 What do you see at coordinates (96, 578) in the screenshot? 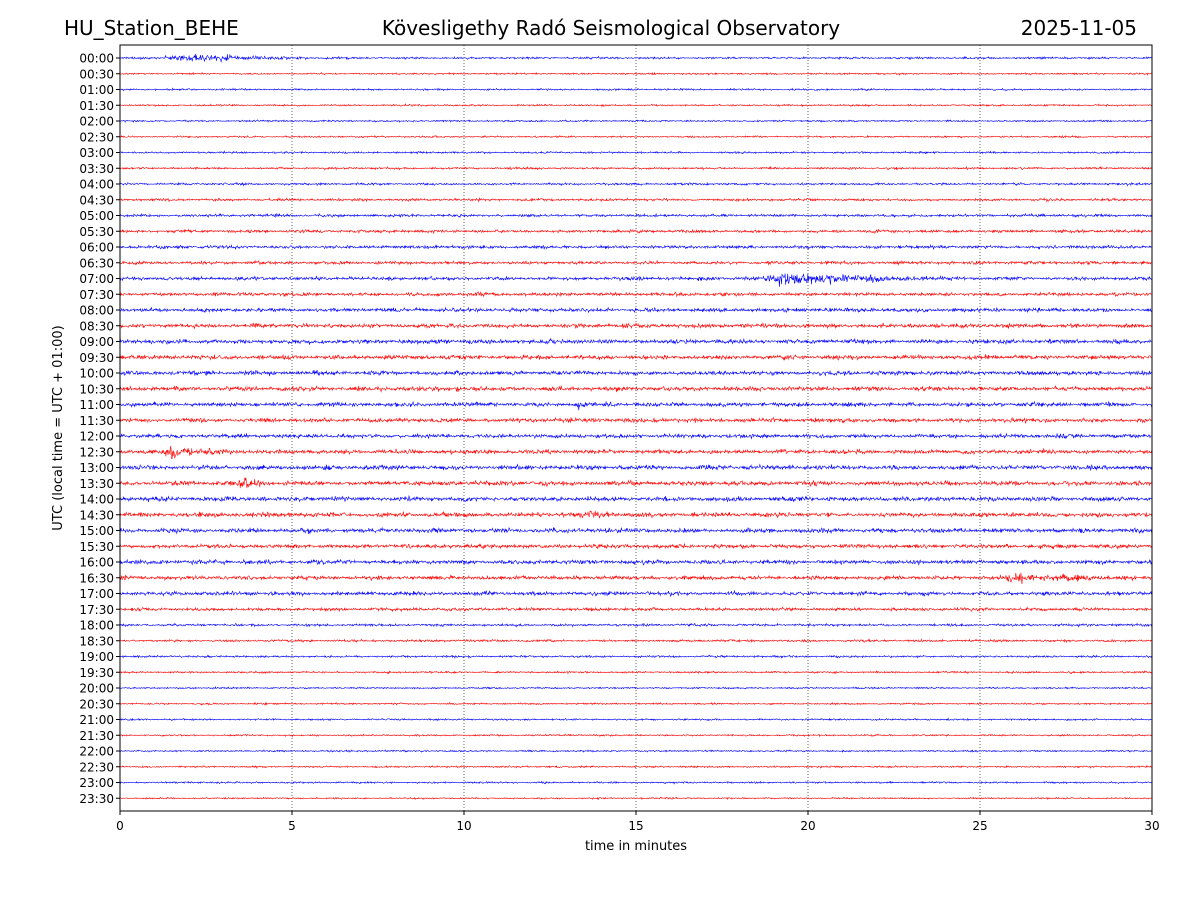
I see `y-tick-label-16:30: 16:30` at bounding box center [96, 578].